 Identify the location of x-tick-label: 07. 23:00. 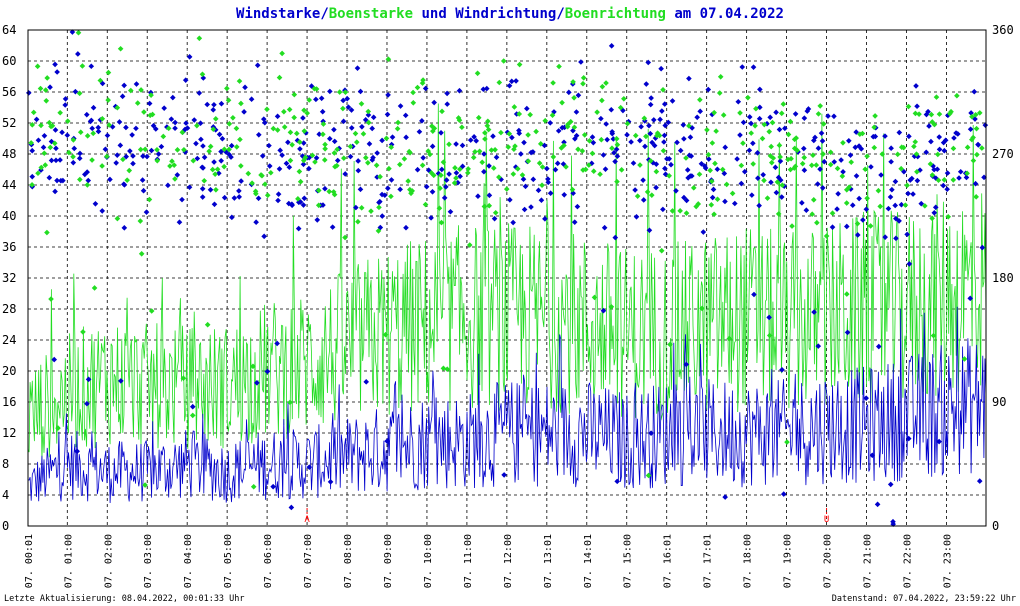
(947, 561).